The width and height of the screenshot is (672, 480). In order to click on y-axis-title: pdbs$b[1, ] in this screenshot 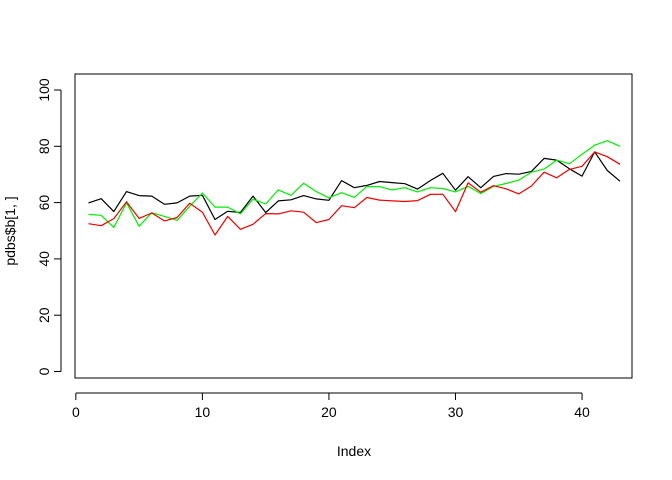, I will do `click(10, 230)`.